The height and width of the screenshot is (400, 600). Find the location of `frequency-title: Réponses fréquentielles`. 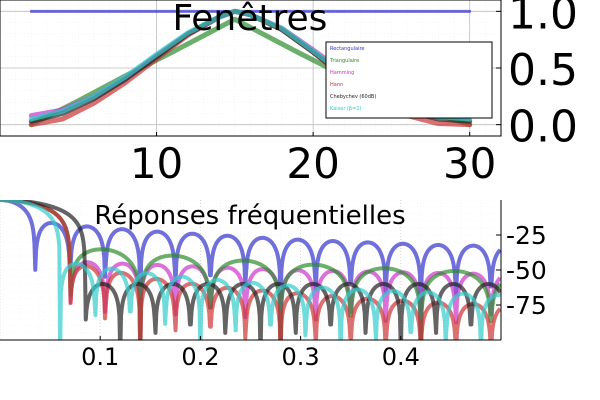

frequency-title: Réponses fréquentielles is located at coordinates (249, 216).